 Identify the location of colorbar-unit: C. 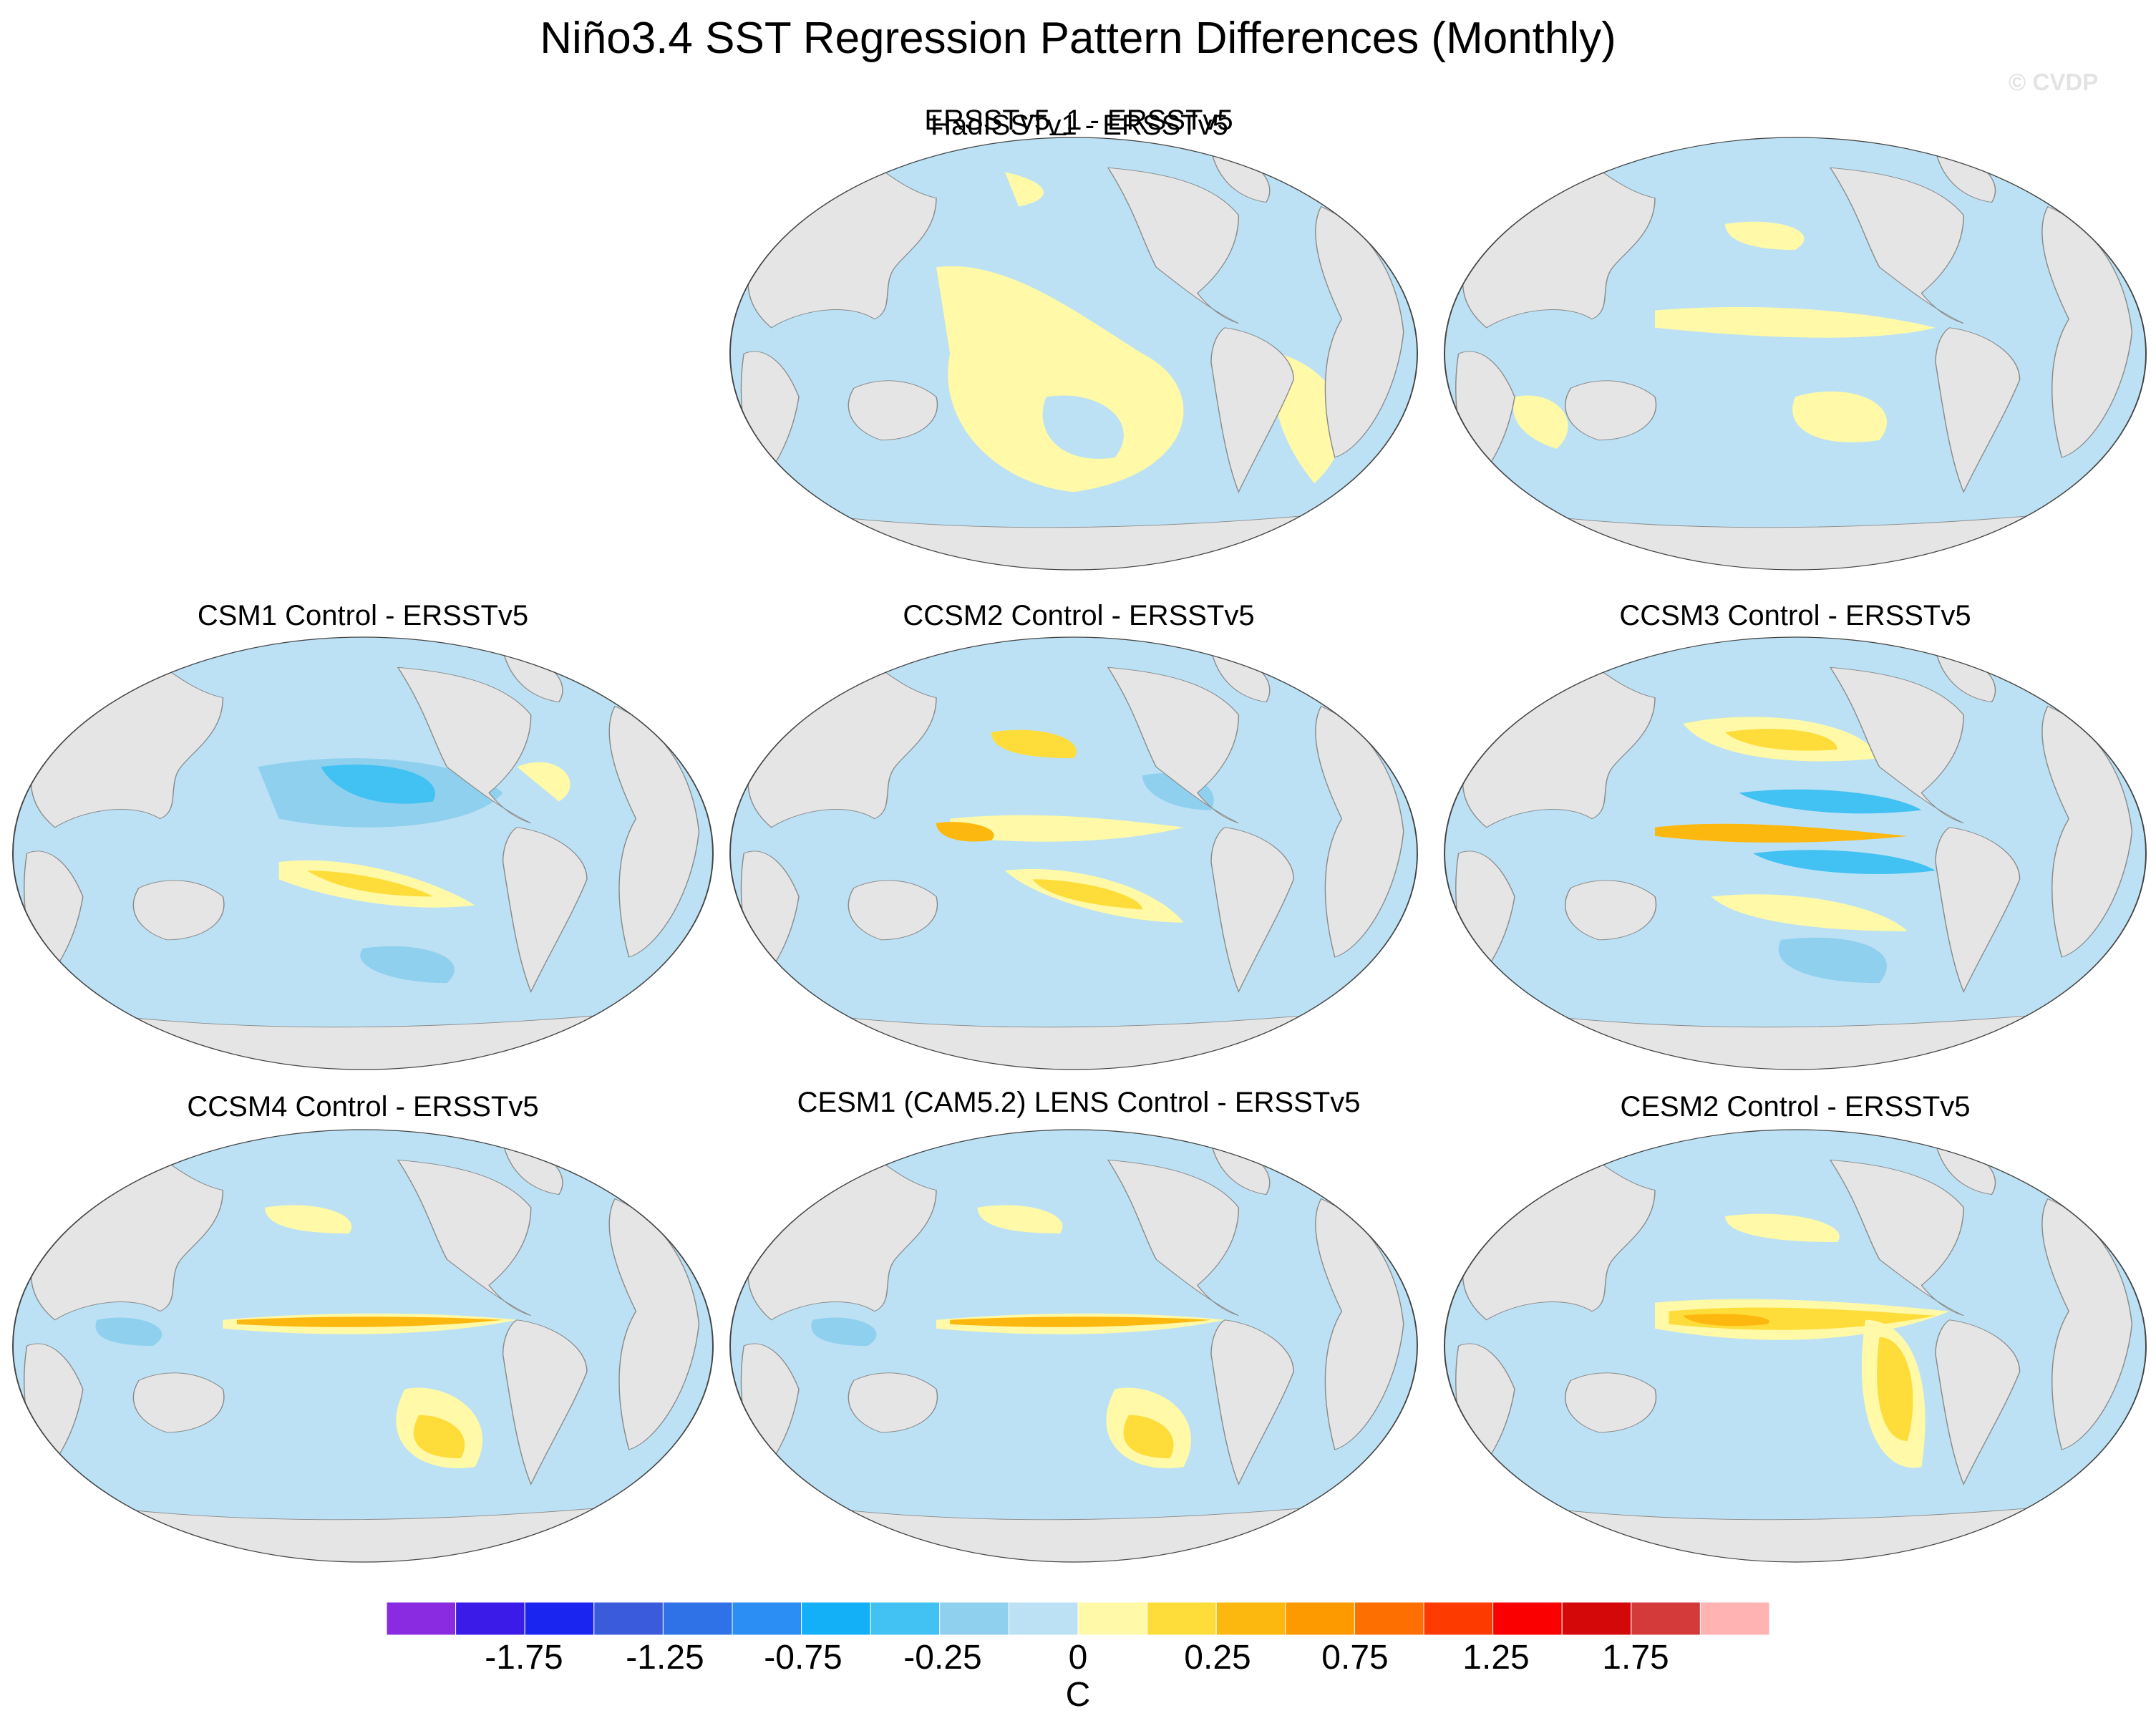
(1078, 1695).